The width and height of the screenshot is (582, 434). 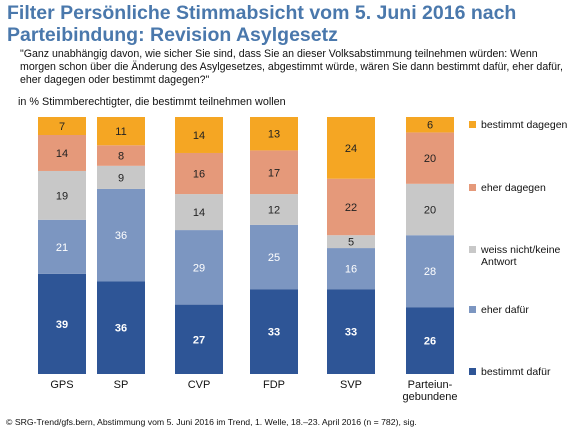 What do you see at coordinates (351, 385) in the screenshot?
I see `x-tick-label: SVP` at bounding box center [351, 385].